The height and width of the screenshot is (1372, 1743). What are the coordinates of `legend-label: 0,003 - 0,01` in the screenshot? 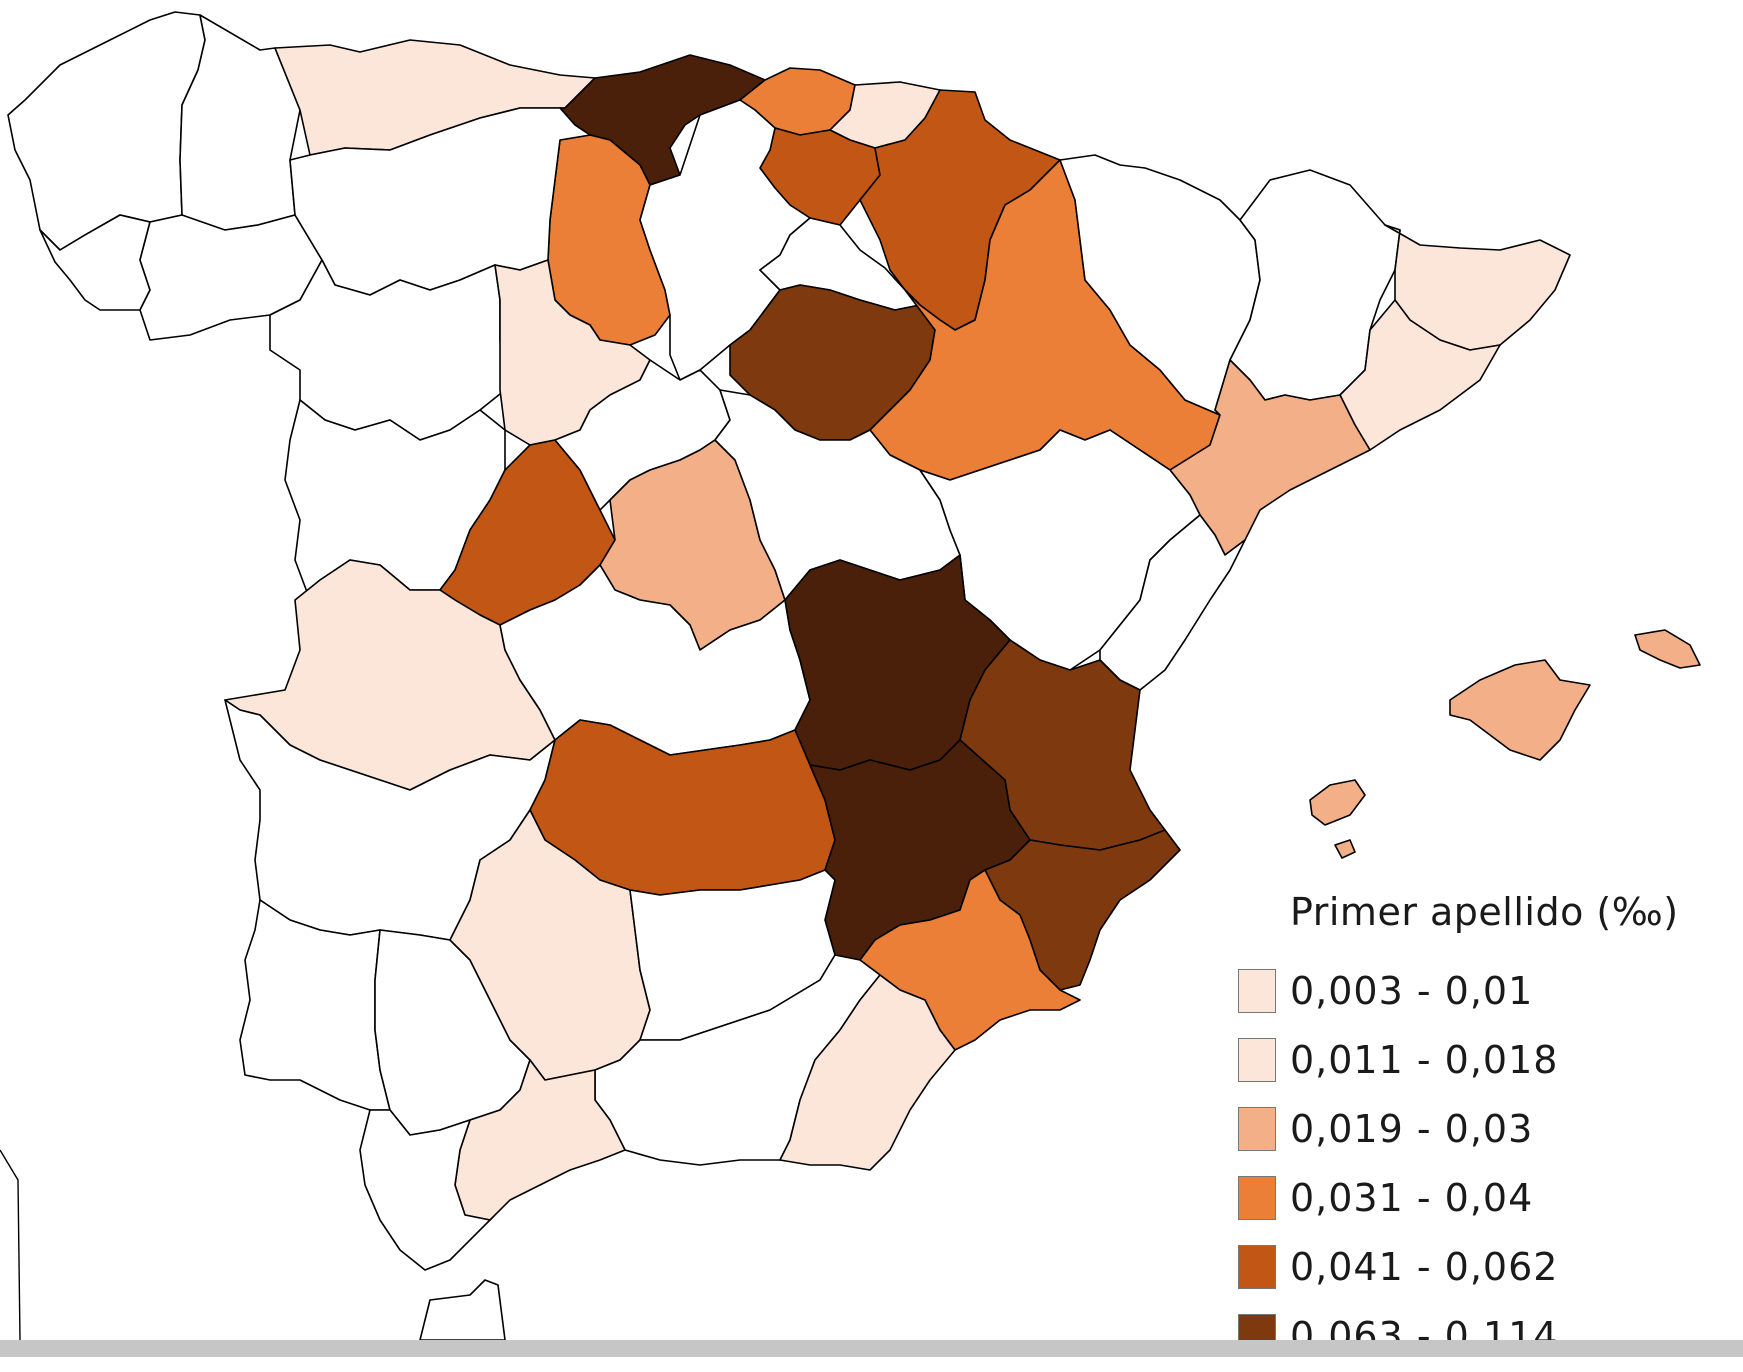 It's located at (1412, 990).